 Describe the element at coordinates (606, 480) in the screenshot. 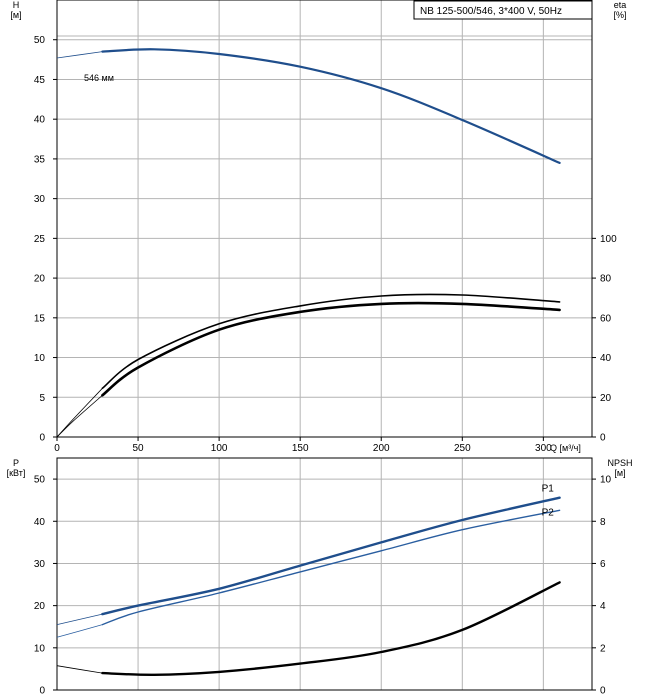

I see `y-right-tick-label: 10` at that location.